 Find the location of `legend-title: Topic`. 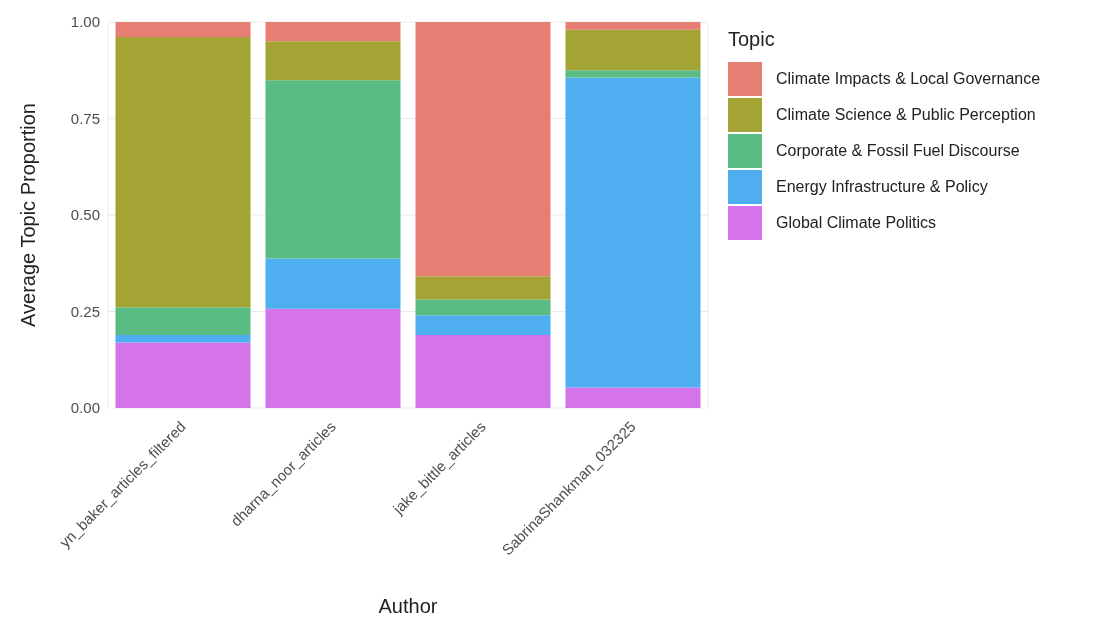

legend-title: Topic is located at coordinates (752, 39).